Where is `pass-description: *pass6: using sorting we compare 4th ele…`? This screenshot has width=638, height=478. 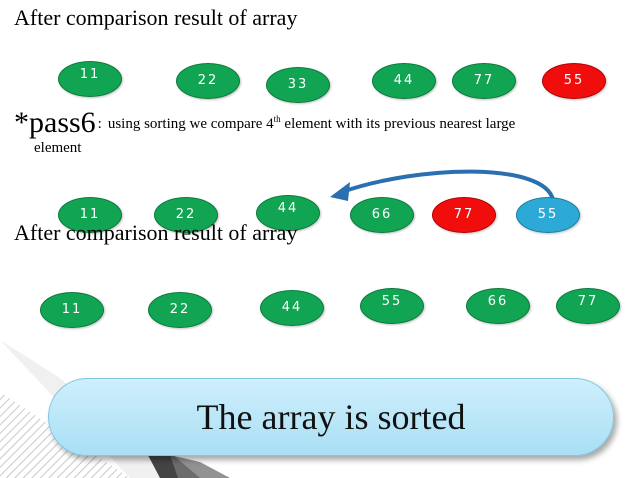 pass-description: *pass6: using sorting we compare 4th ele… is located at coordinates (264, 123).